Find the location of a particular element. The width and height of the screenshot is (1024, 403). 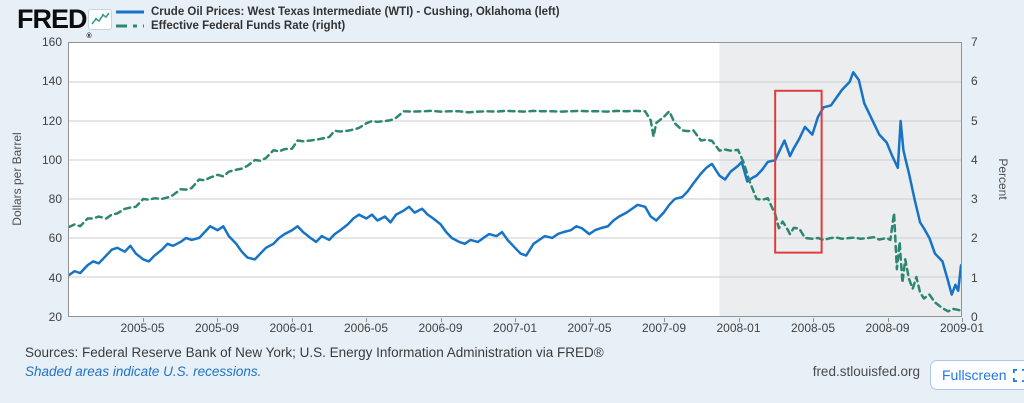

left-tick-label: 160 is located at coordinates (51, 42).